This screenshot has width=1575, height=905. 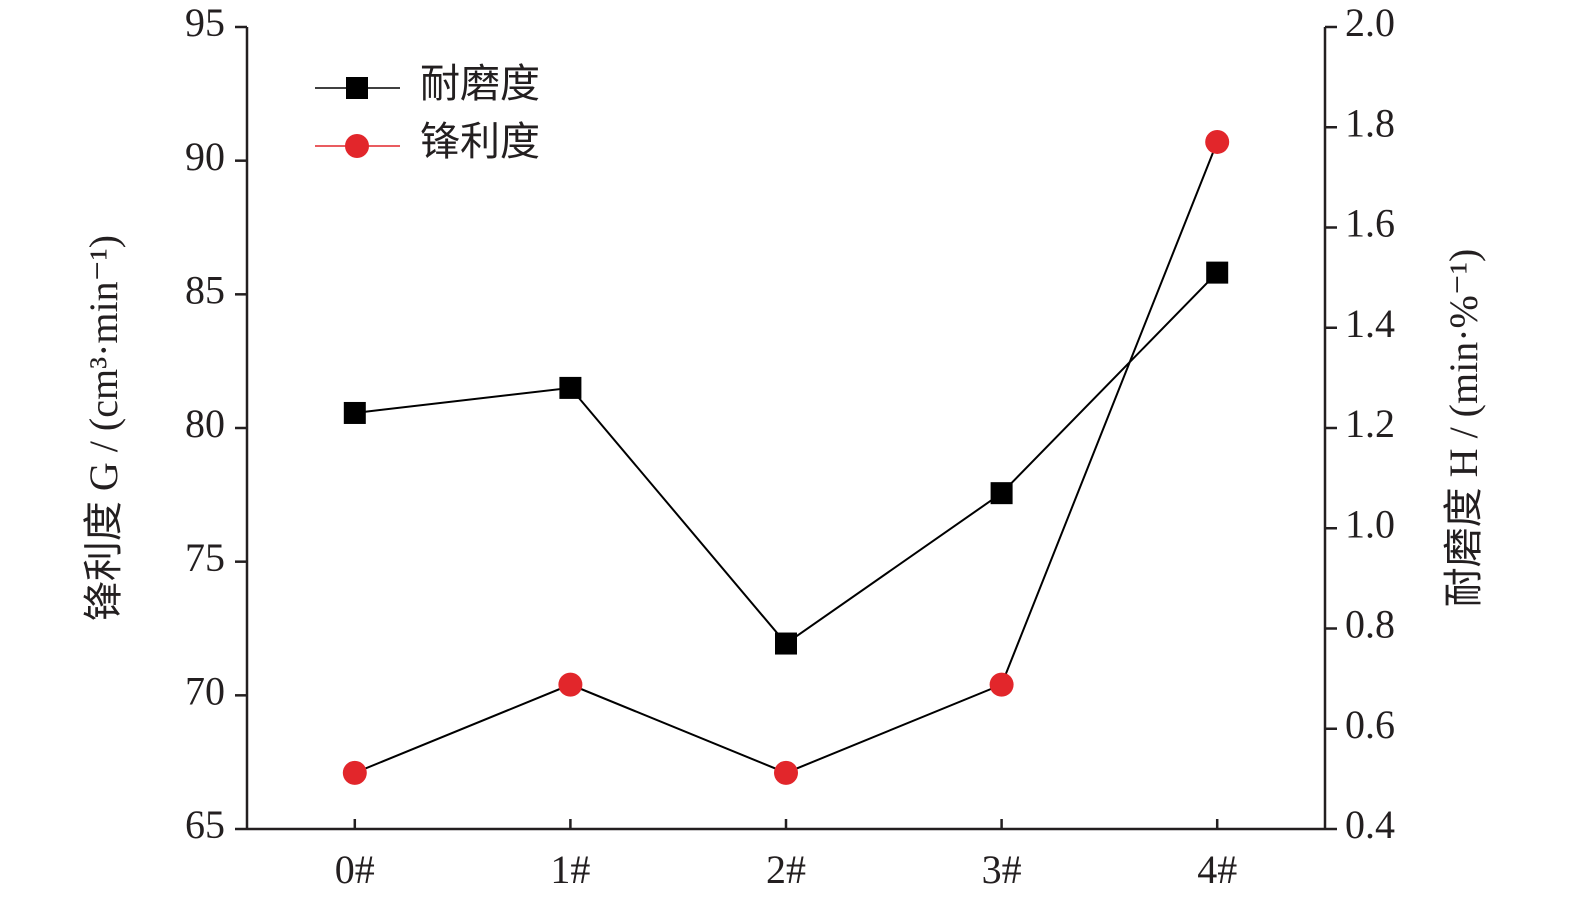 I want to click on x-tick-label: 4#, so click(x=1217, y=869).